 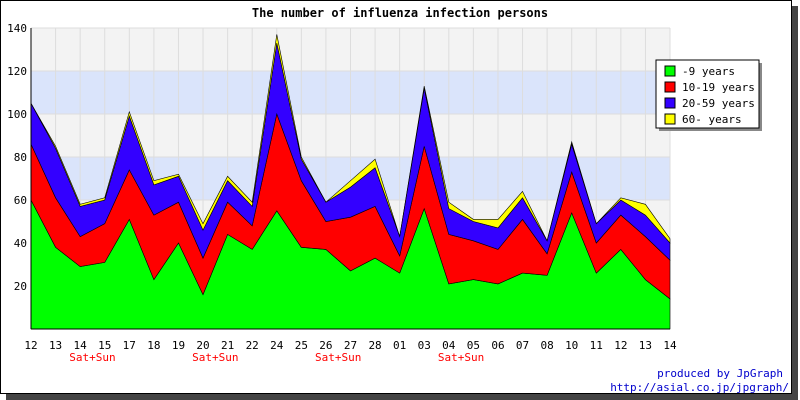 I want to click on y-tick-label: 60, so click(x=20, y=200).